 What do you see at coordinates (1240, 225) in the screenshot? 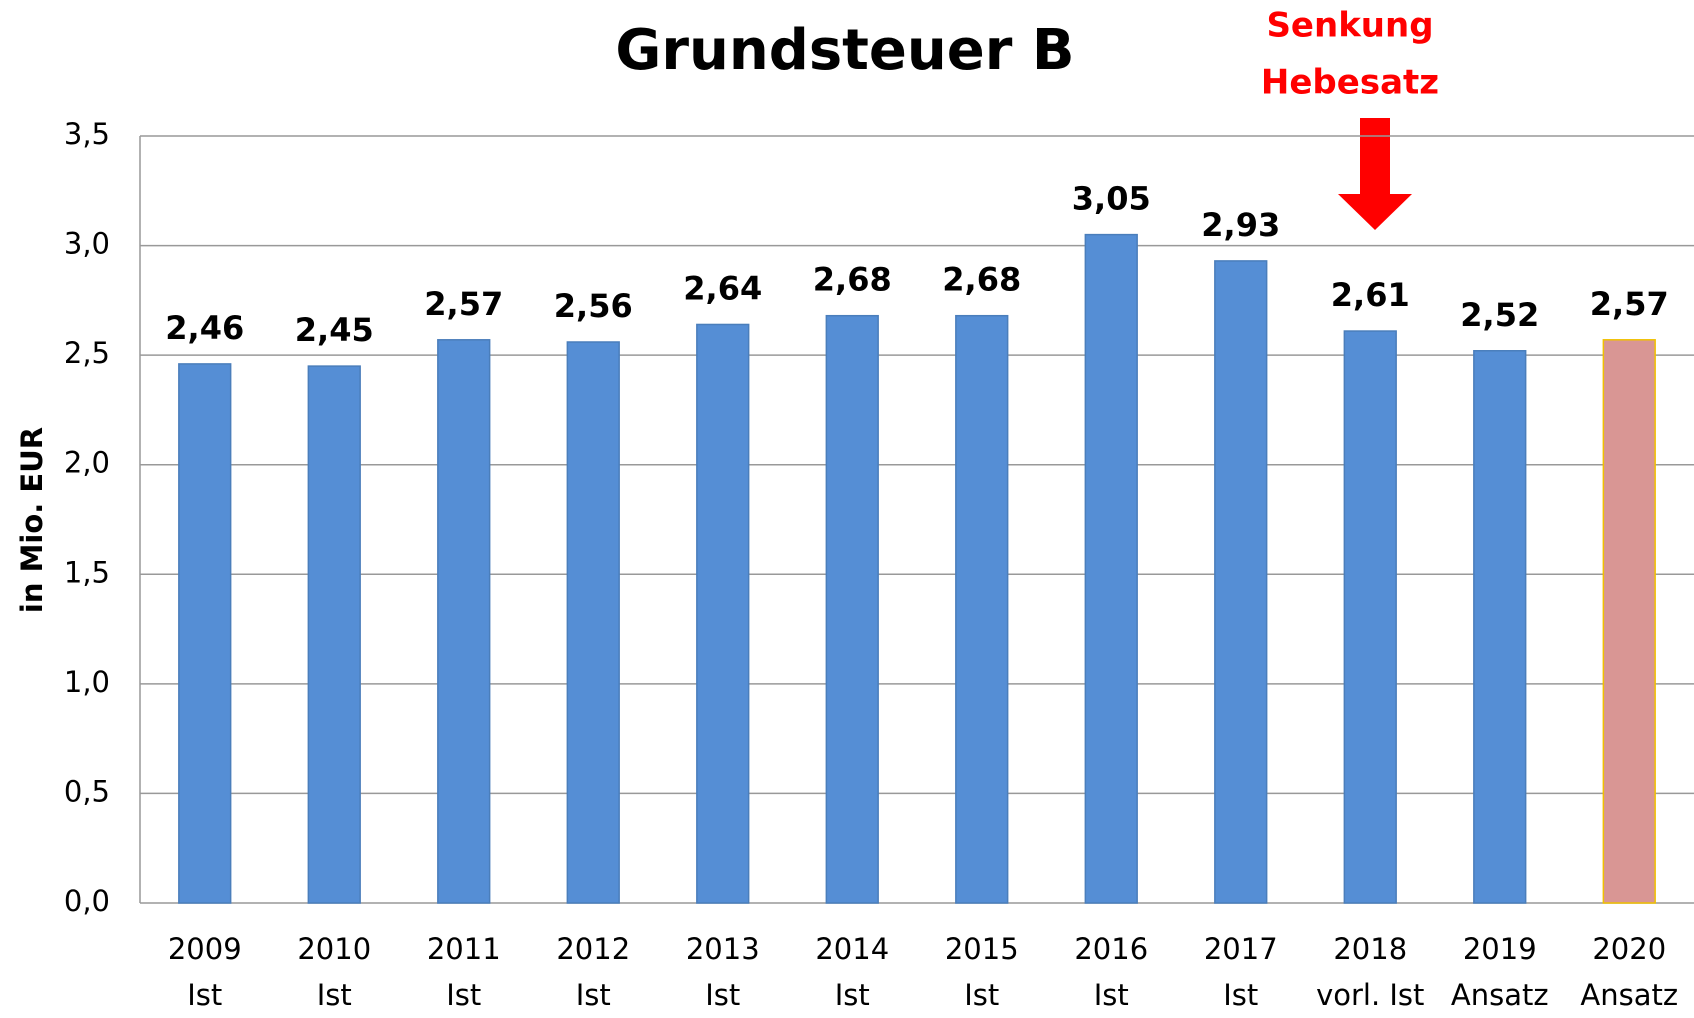
I see `data-label: 2,93` at bounding box center [1240, 225].